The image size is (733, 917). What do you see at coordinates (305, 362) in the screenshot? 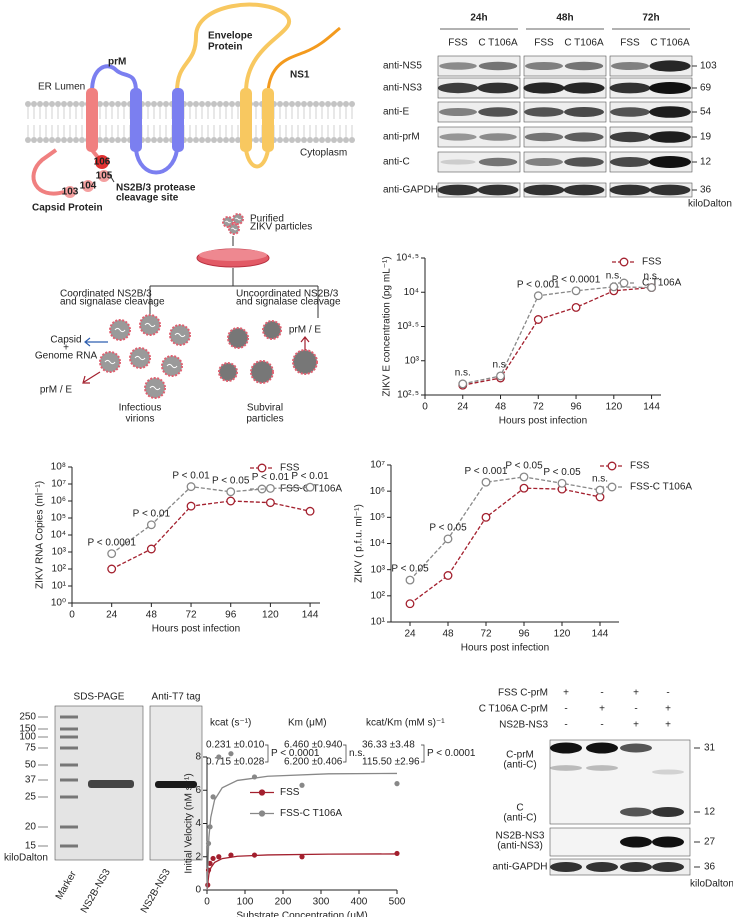
I see `subviral-particle` at bounding box center [305, 362].